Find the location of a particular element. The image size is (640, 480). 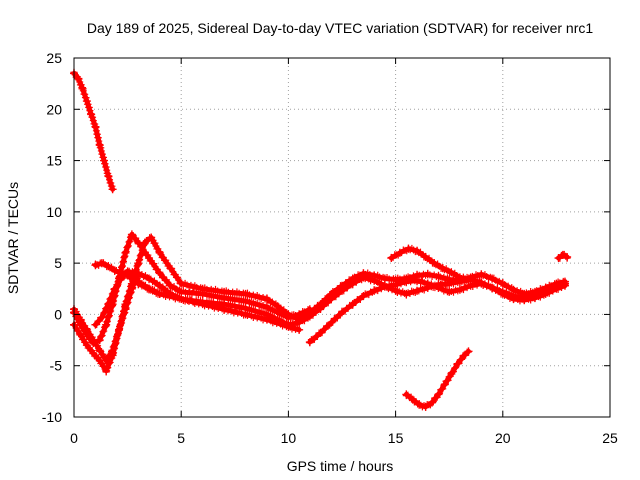

y-tick-label: 25 is located at coordinates (54, 58).